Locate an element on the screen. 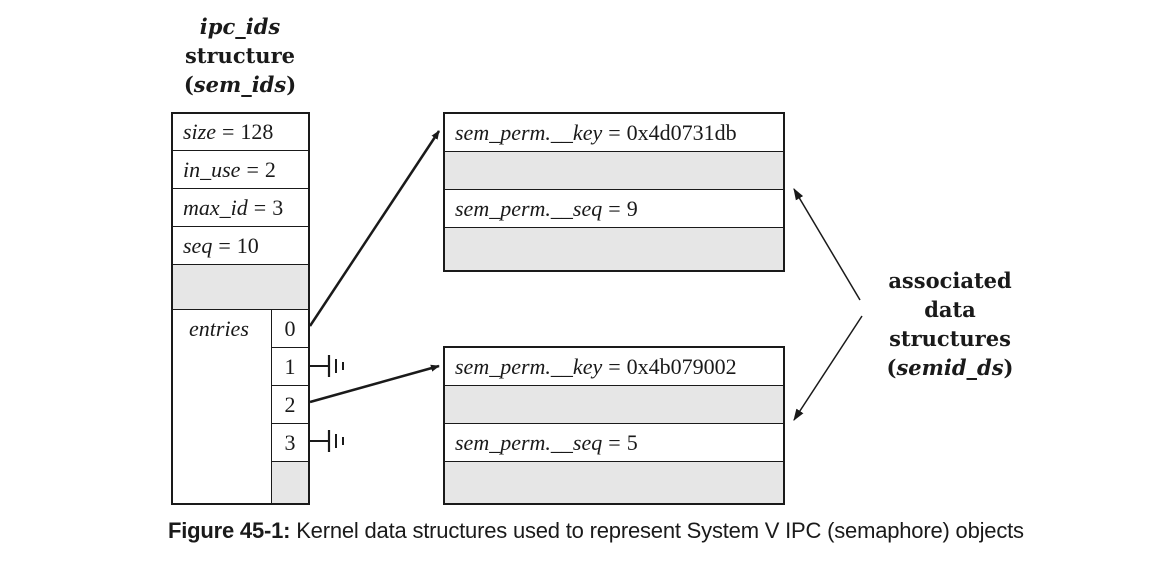 The image size is (1155, 563). entry-cell-0: 0 is located at coordinates (289, 329).